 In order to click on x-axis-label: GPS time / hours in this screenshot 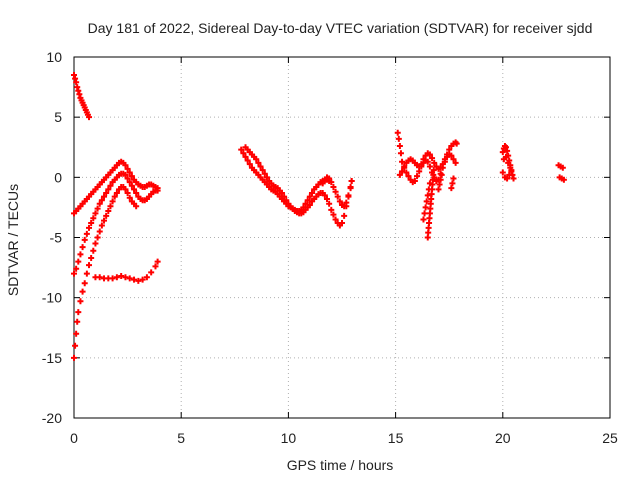, I will do `click(340, 465)`.